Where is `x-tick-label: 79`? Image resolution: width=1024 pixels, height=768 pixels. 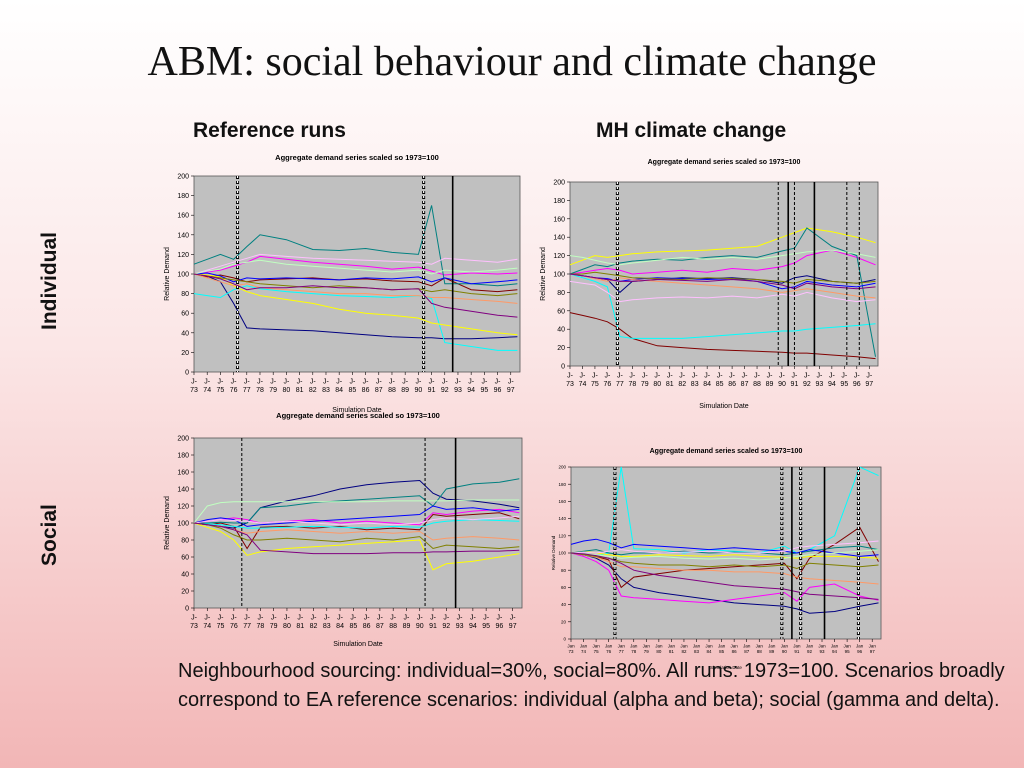
x-tick-label: 79 is located at coordinates (645, 384).